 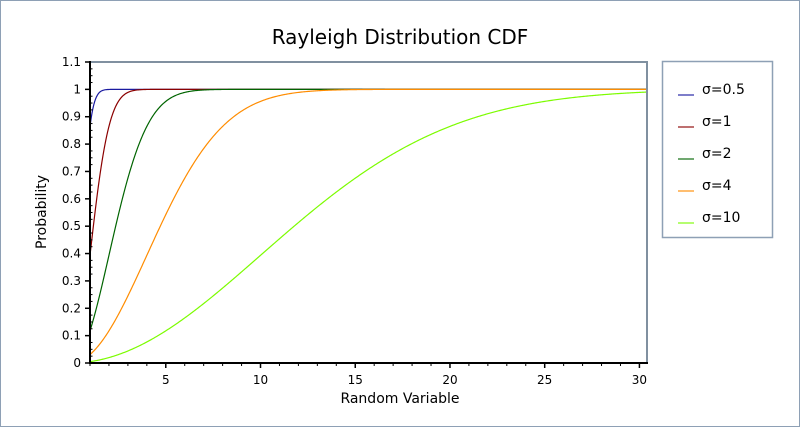 What do you see at coordinates (77, 89) in the screenshot?
I see `y-tick-label: 1` at bounding box center [77, 89].